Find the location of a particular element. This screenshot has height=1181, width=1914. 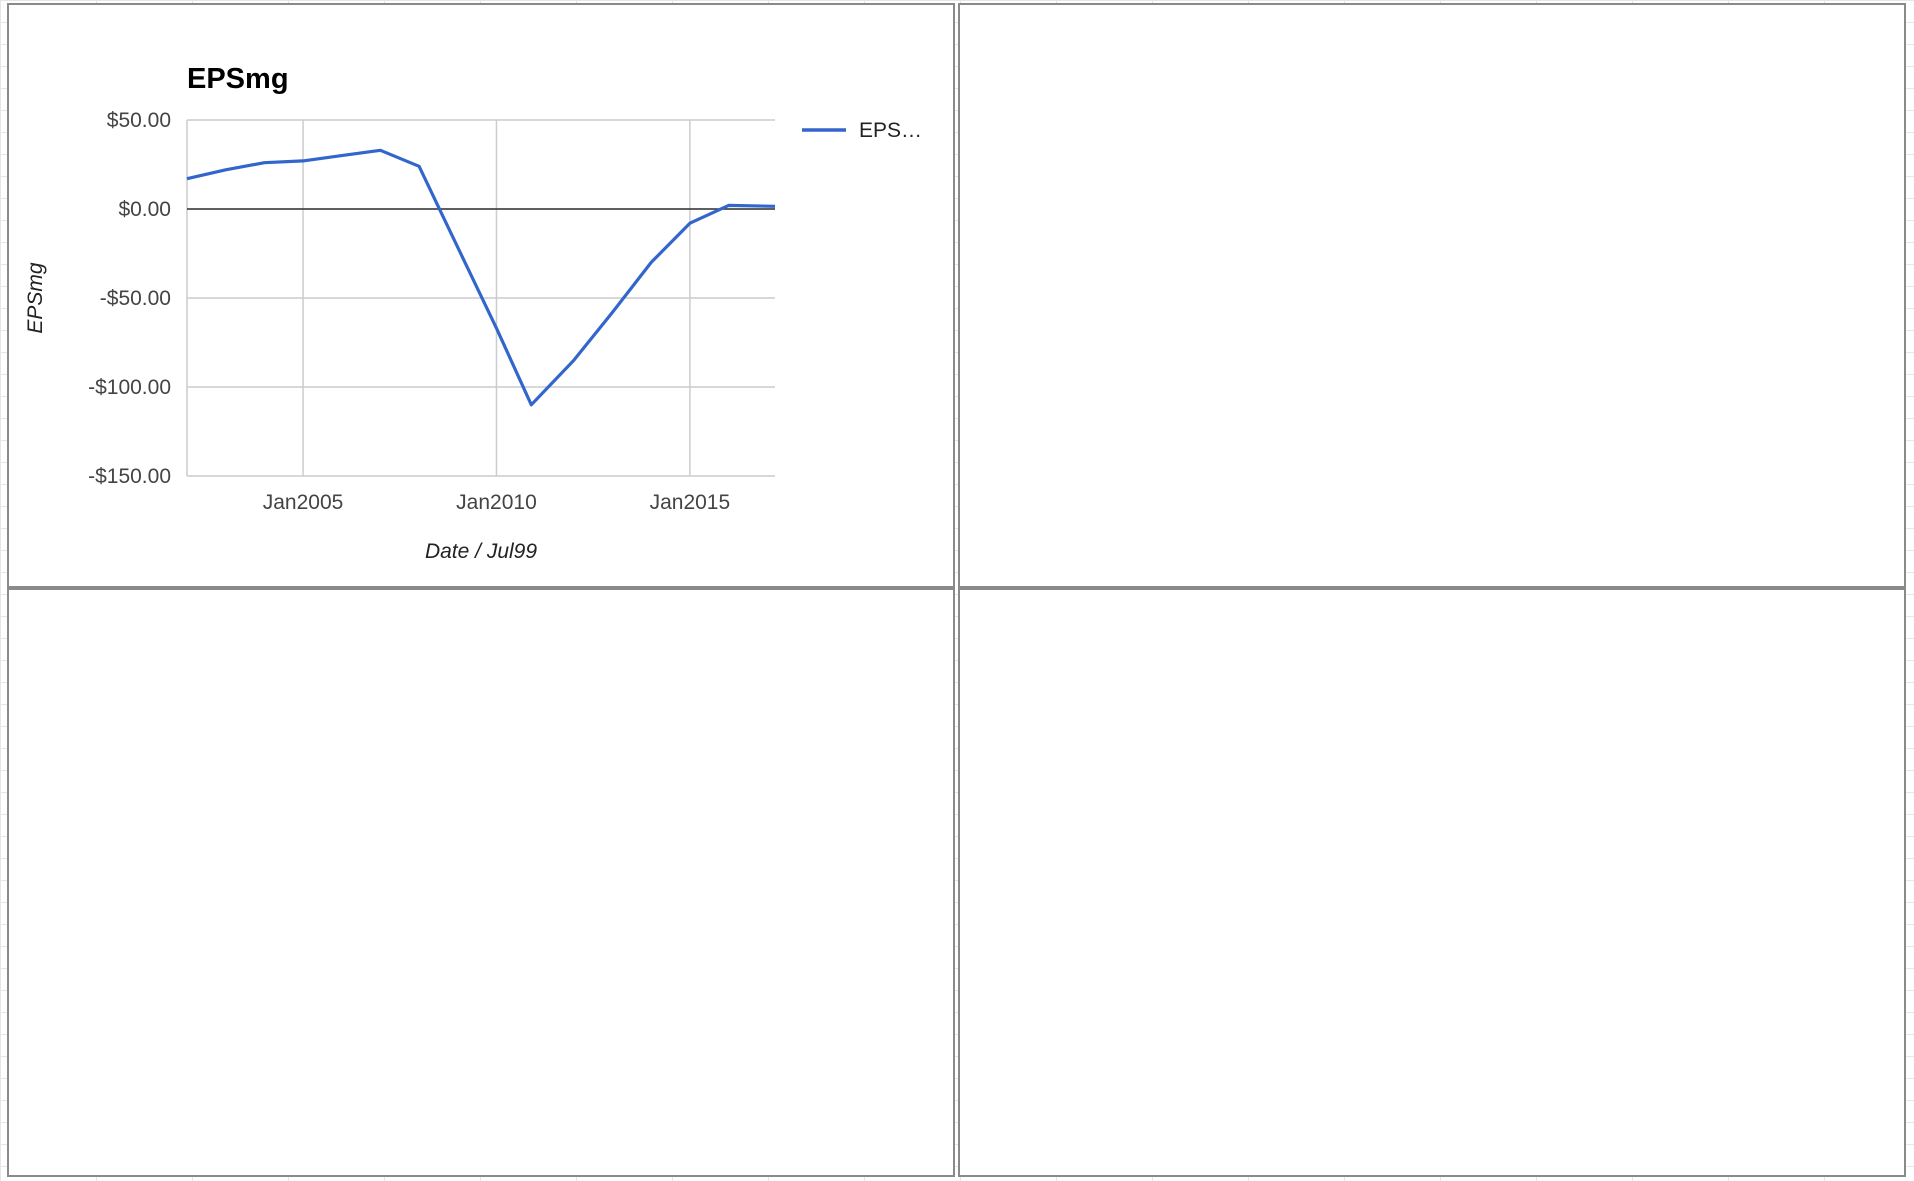

x-tick-label: Jan2005 is located at coordinates (303, 502).